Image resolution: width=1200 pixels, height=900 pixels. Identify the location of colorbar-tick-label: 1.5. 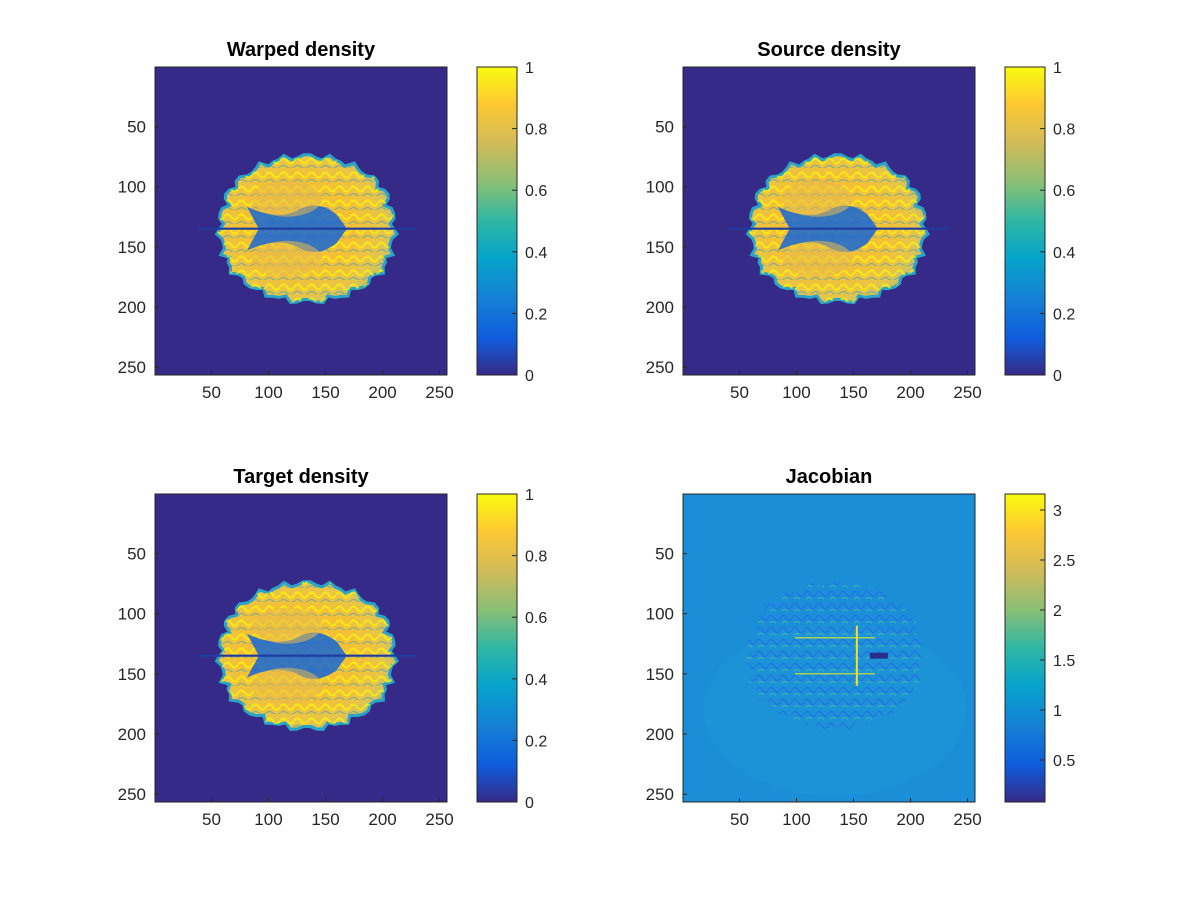
(1064, 661).